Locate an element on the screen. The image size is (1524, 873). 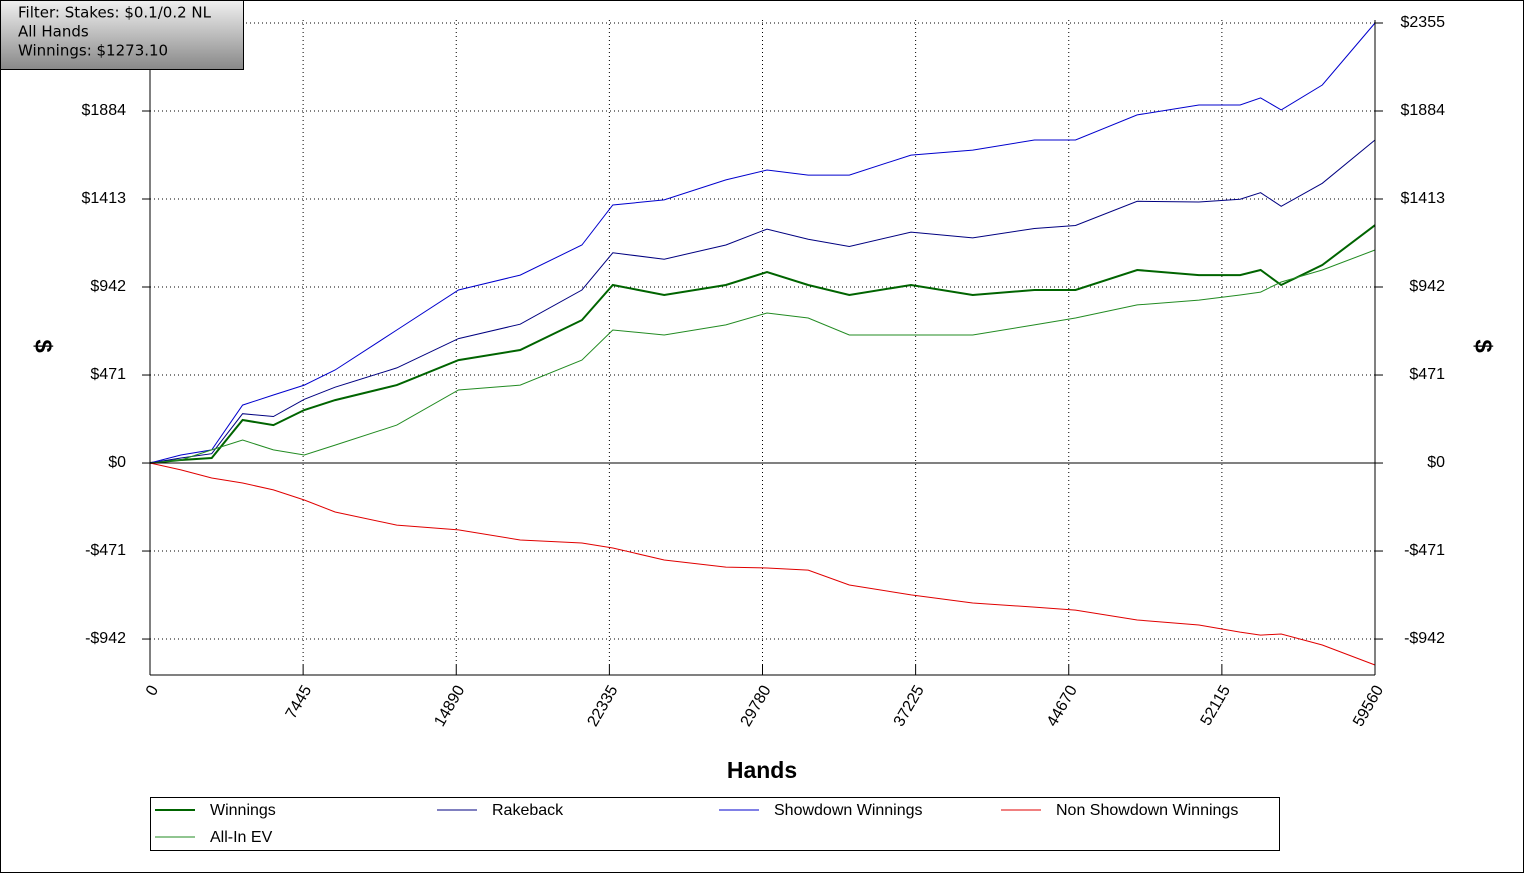
y2-tick-label: $1413 is located at coordinates (1423, 198).